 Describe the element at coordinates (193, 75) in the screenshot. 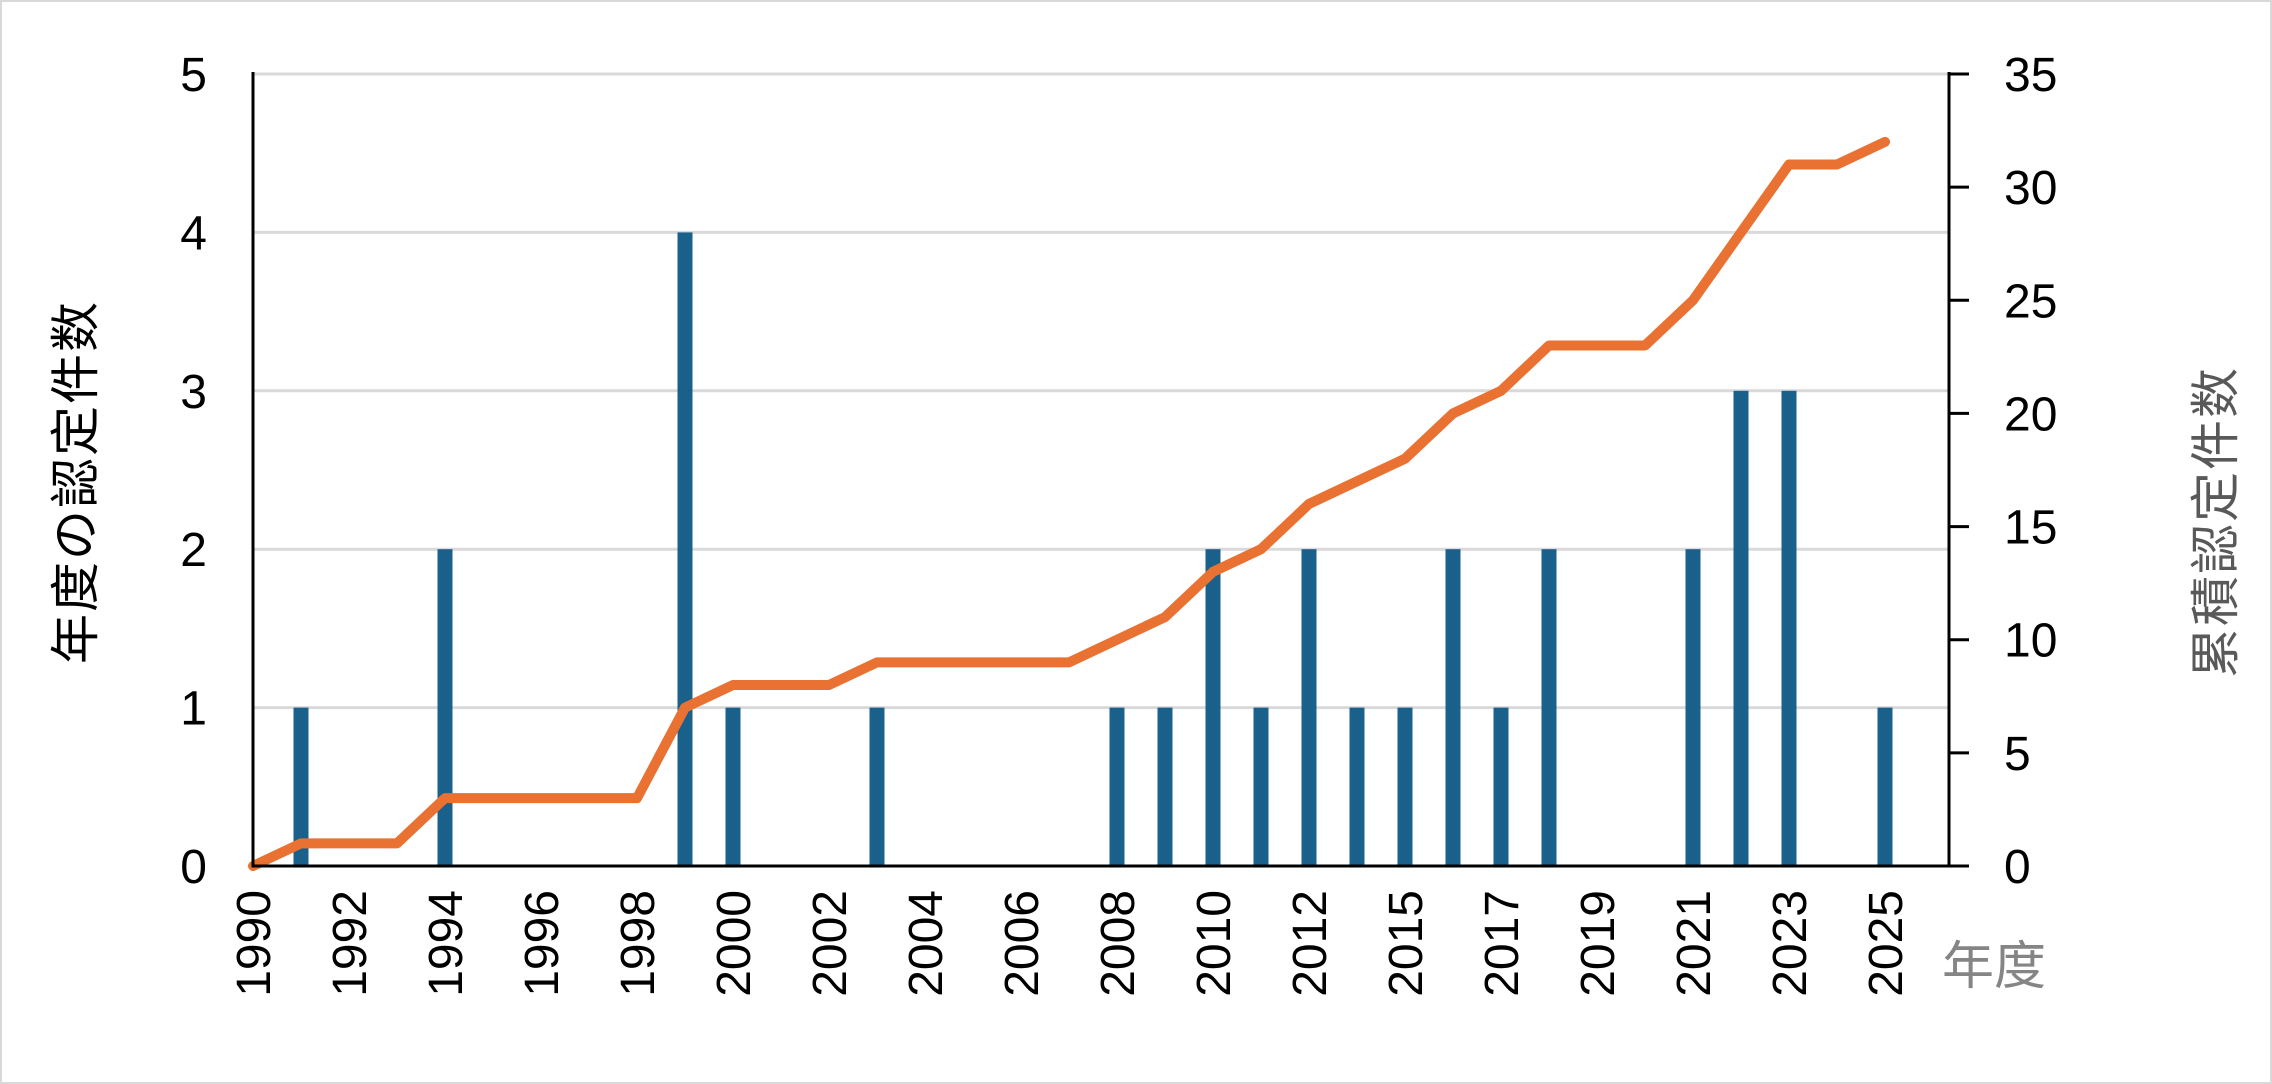

I see `left-tick-label-5: 5` at that location.